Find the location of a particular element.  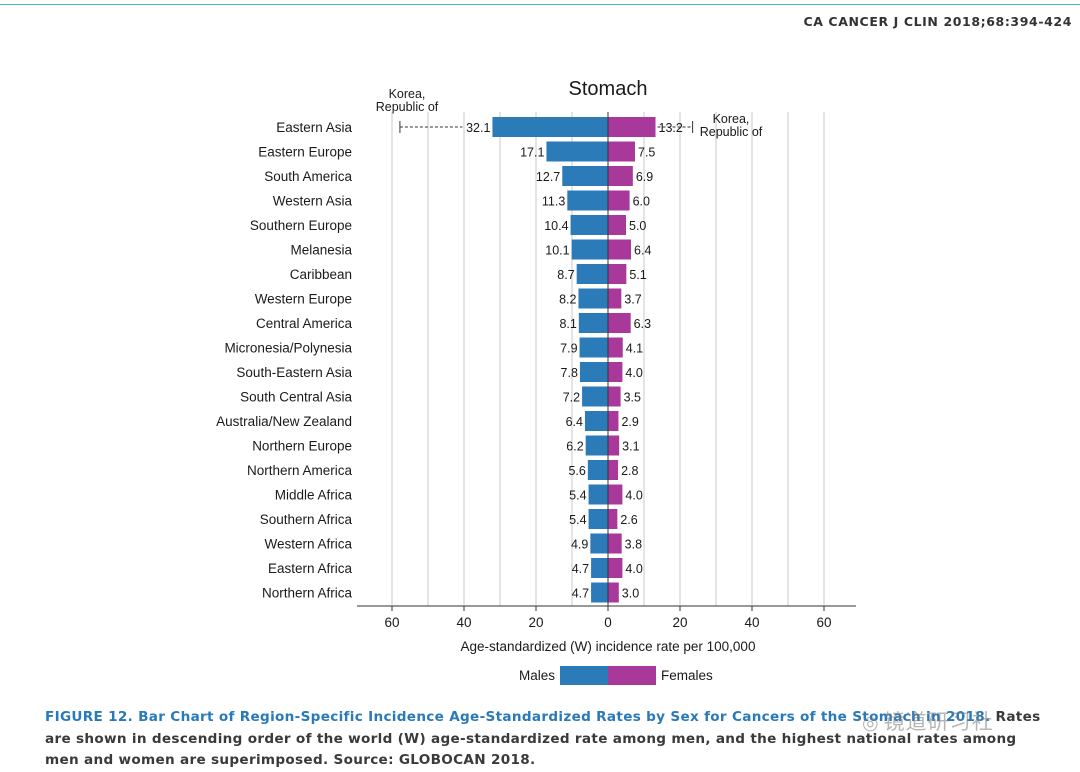

value-label-male: 6.4 is located at coordinates (574, 422).